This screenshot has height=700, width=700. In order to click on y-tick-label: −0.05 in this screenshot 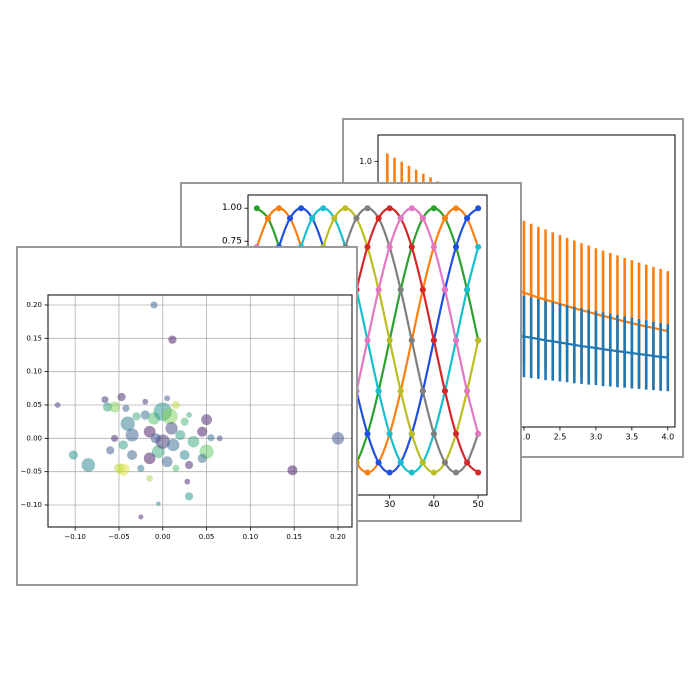, I will do `click(31, 472)`.